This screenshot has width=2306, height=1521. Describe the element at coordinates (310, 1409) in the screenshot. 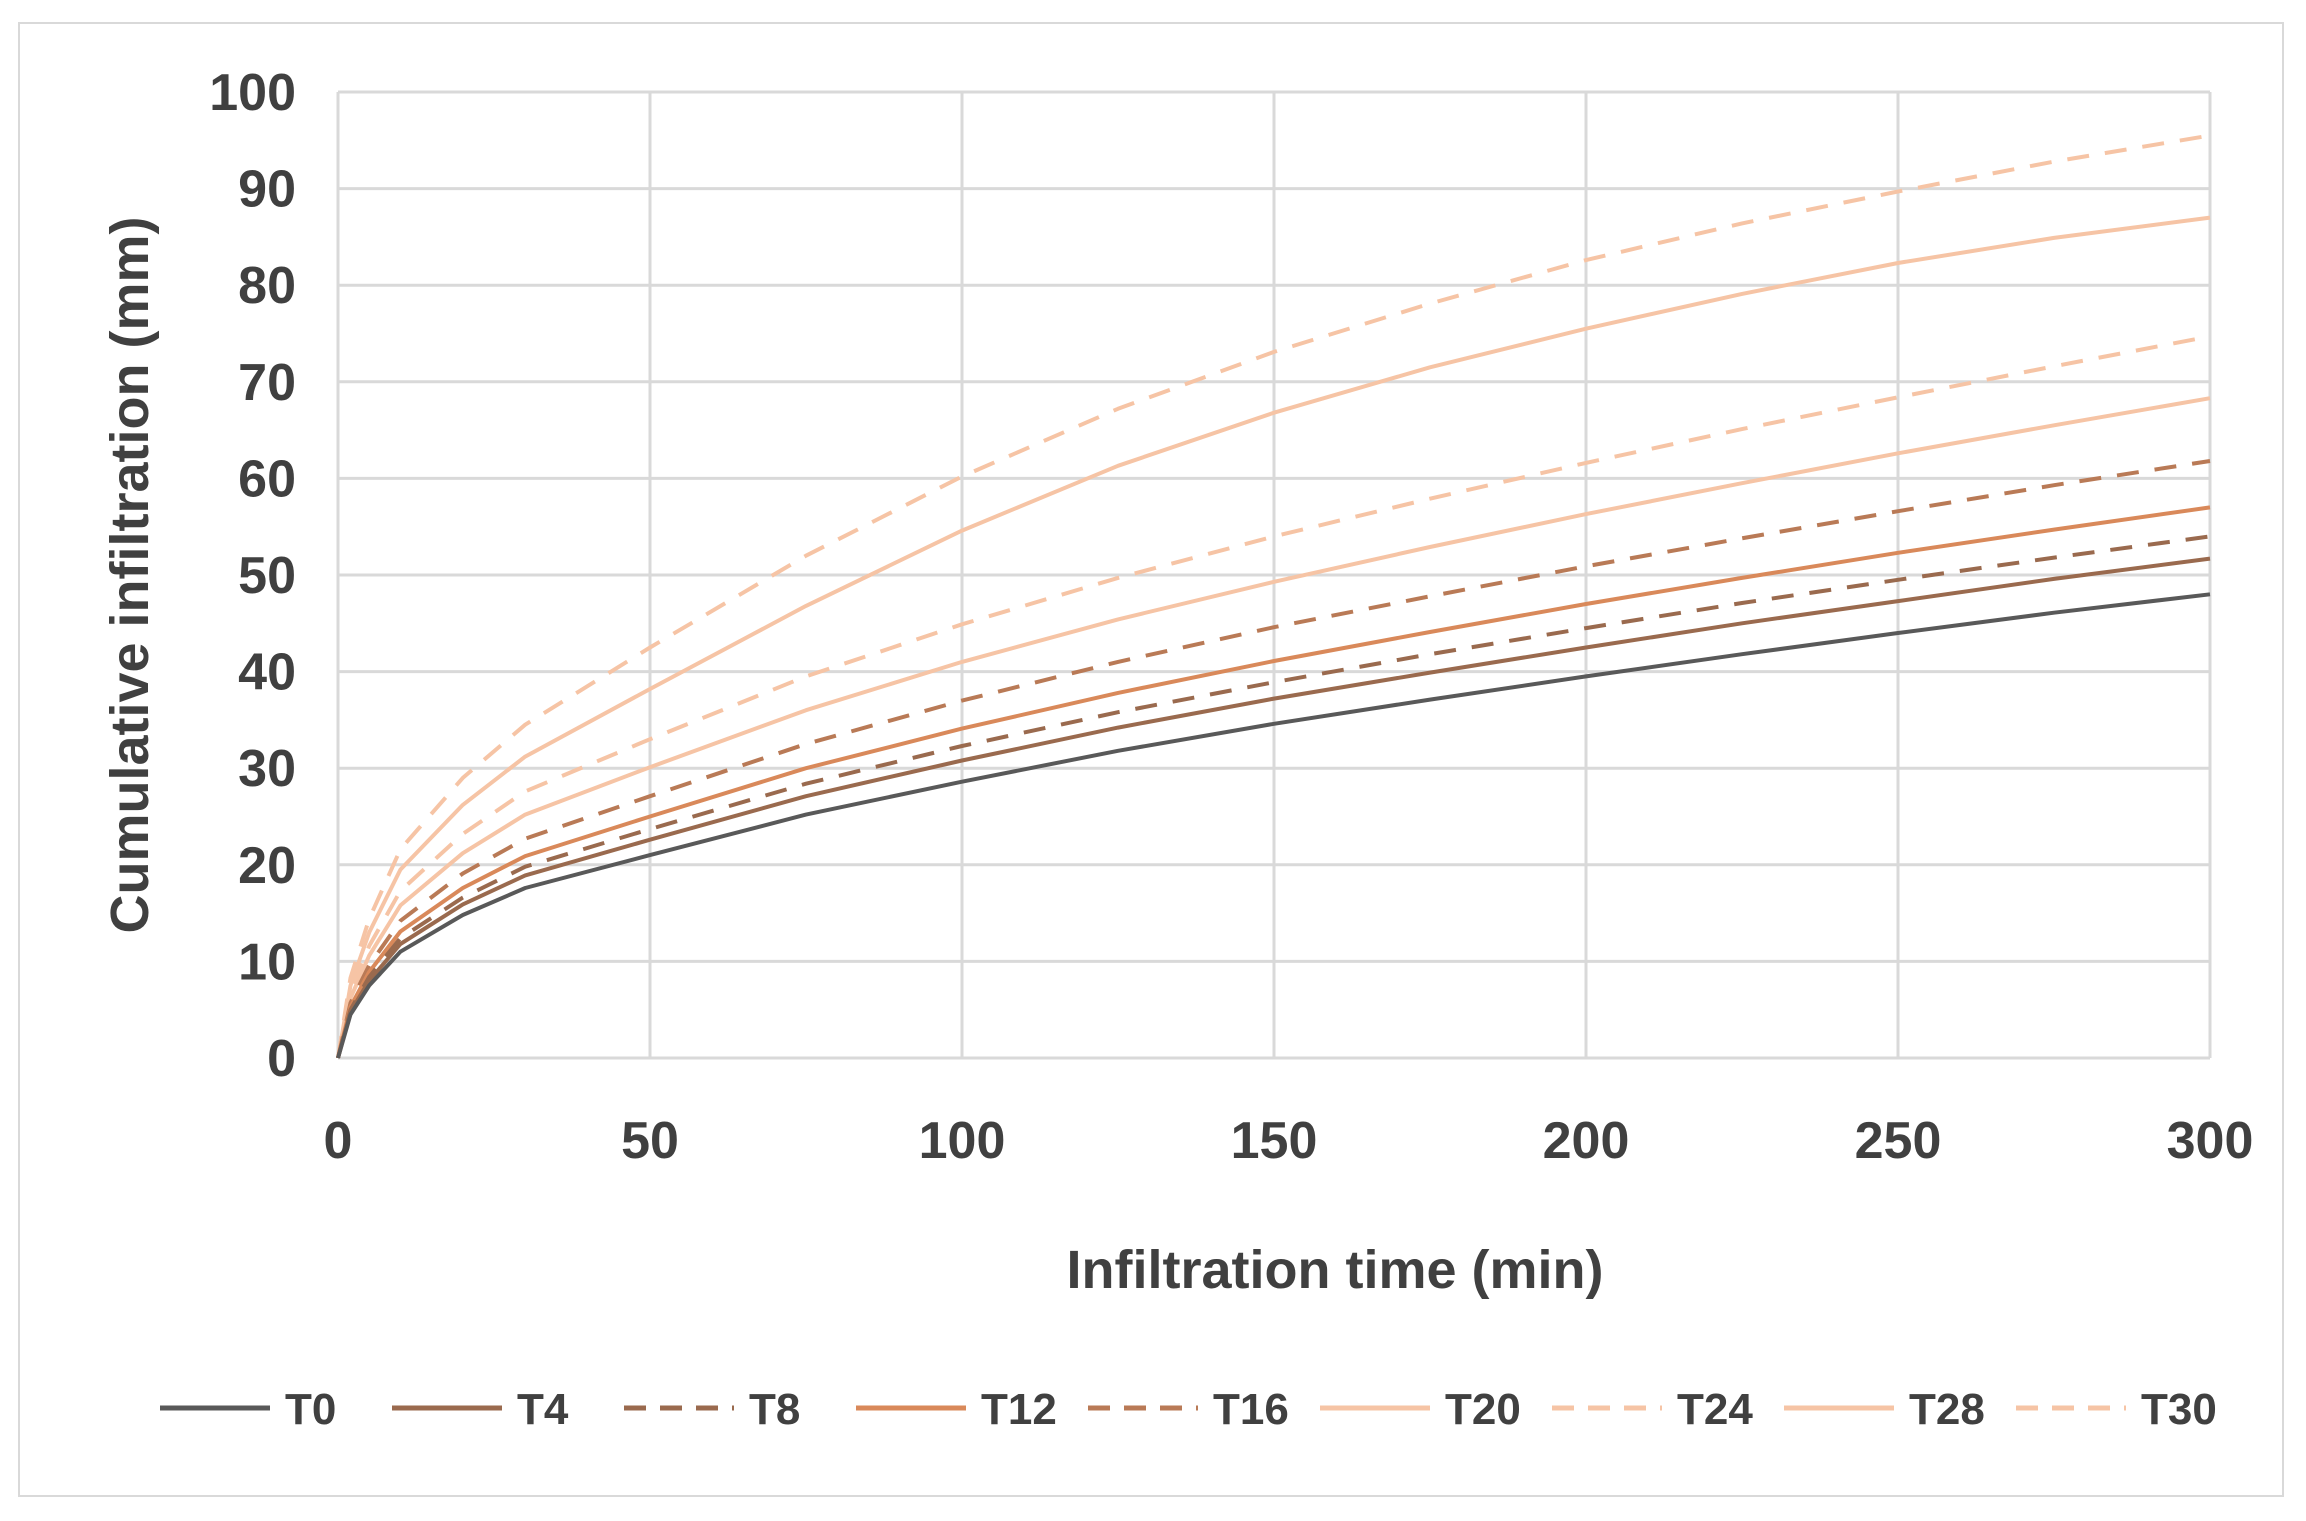

I see `legend-label-t0: T0` at that location.